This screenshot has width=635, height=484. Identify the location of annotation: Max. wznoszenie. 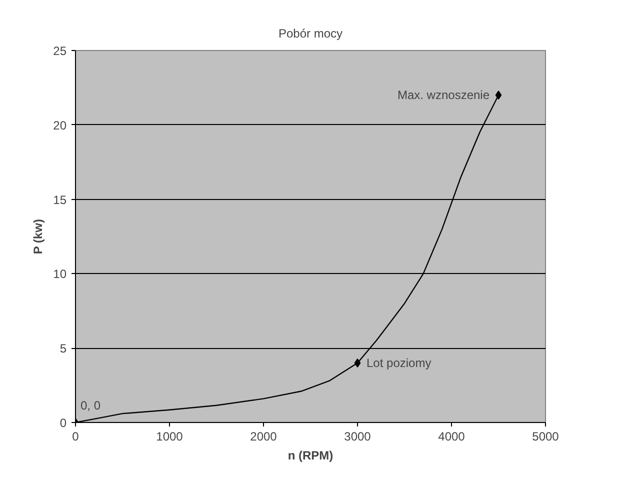
(443, 95).